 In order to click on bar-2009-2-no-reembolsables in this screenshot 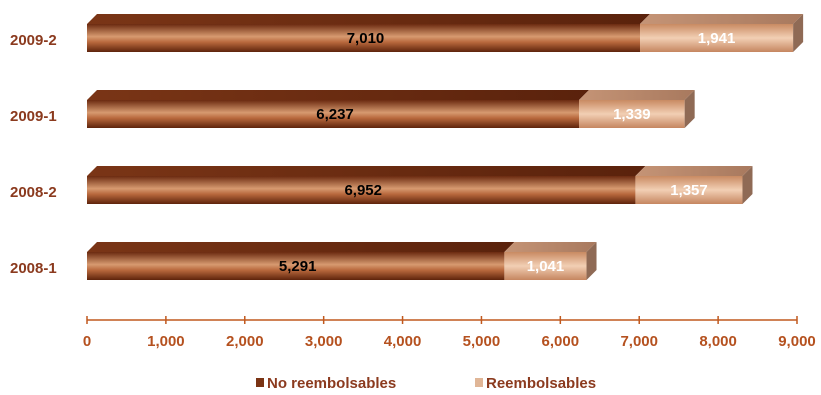, I will do `click(369, 33)`.